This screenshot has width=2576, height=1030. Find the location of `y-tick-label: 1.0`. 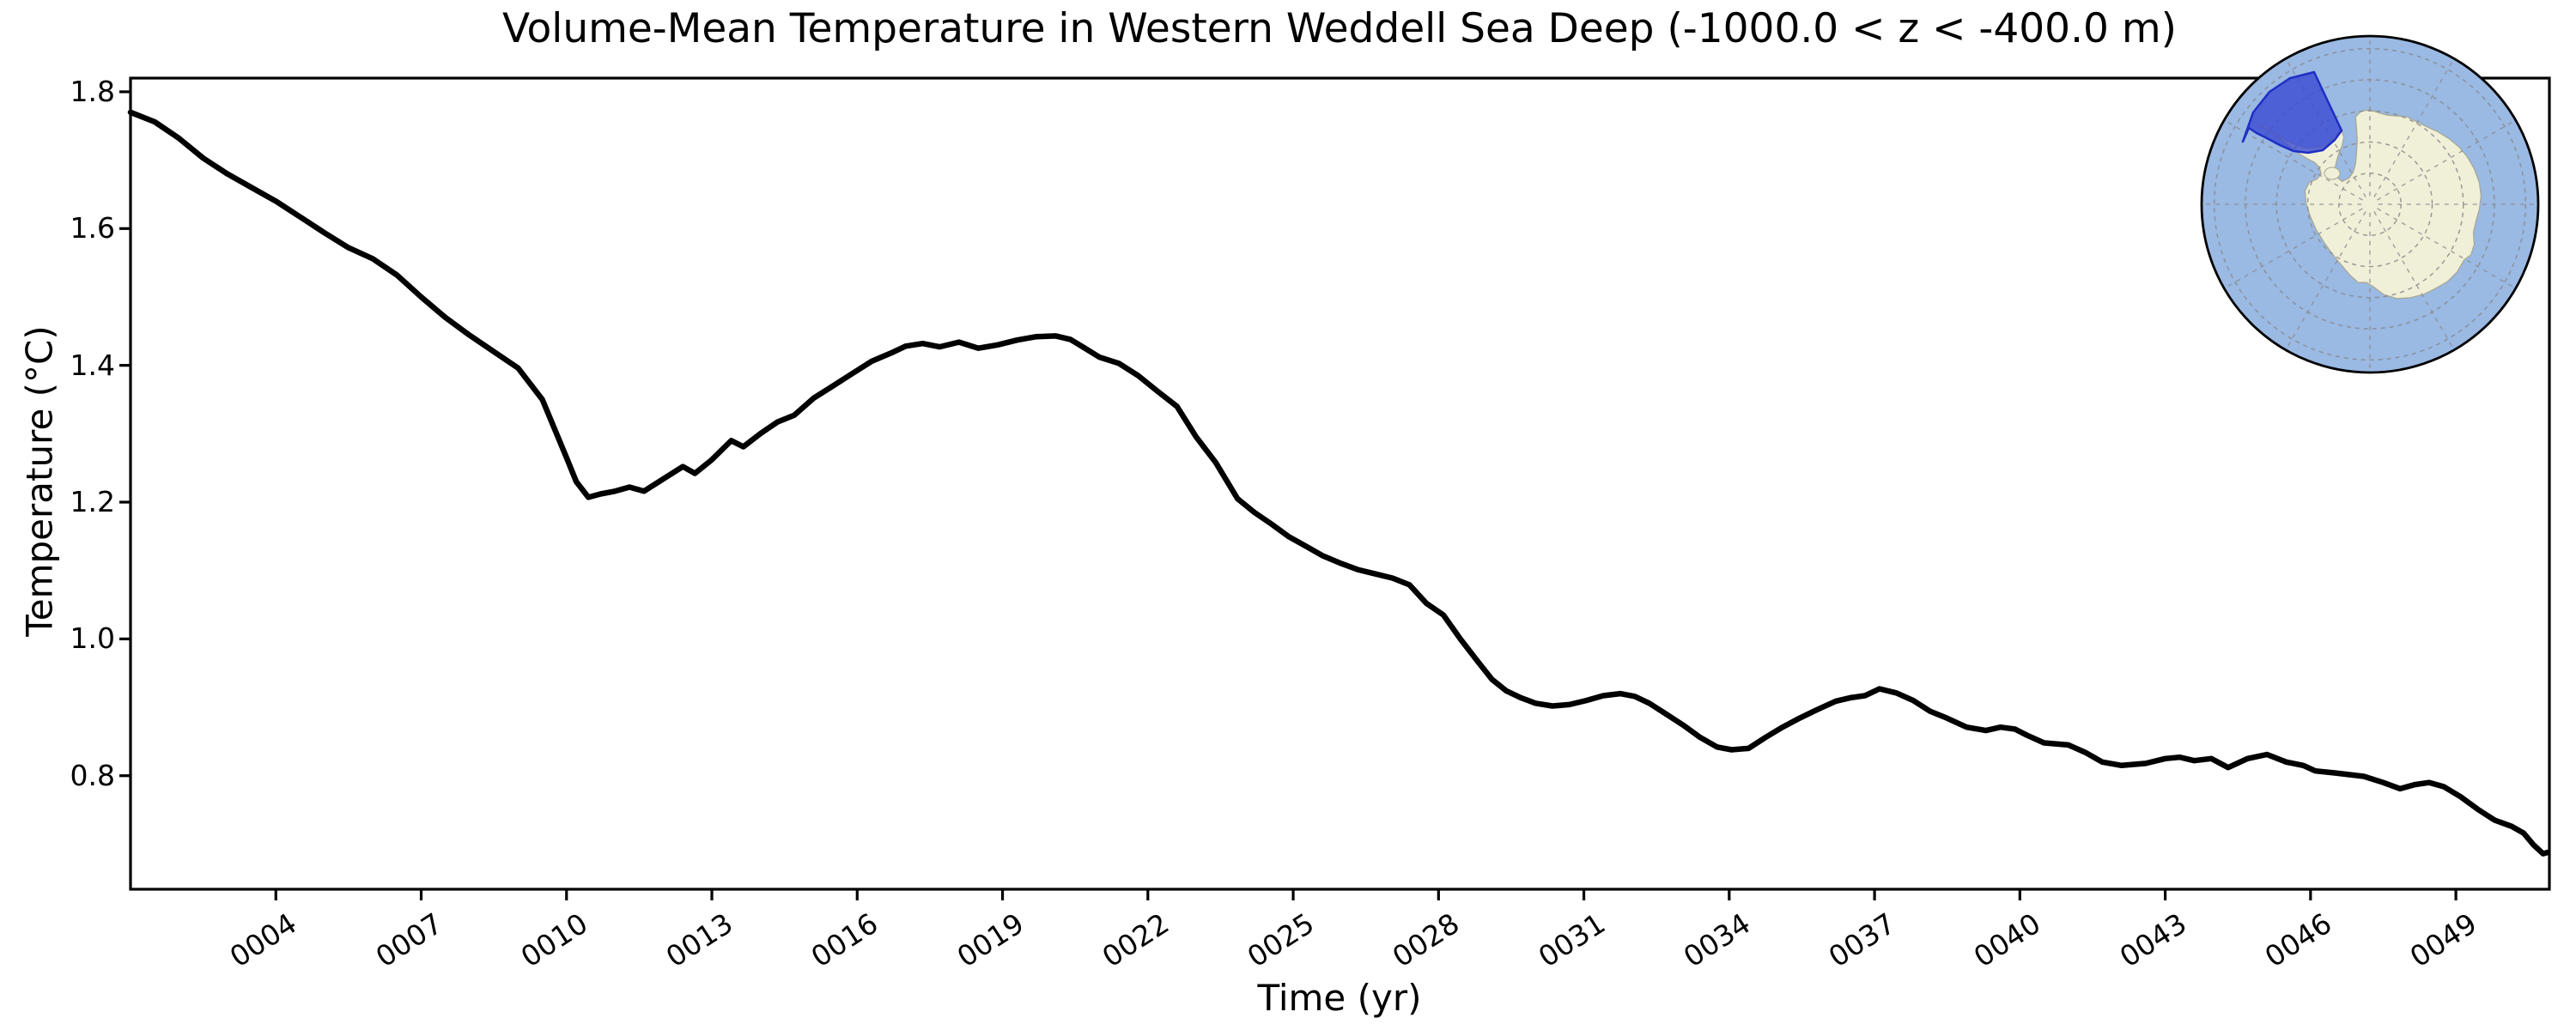

y-tick-label: 1.0 is located at coordinates (93, 638).